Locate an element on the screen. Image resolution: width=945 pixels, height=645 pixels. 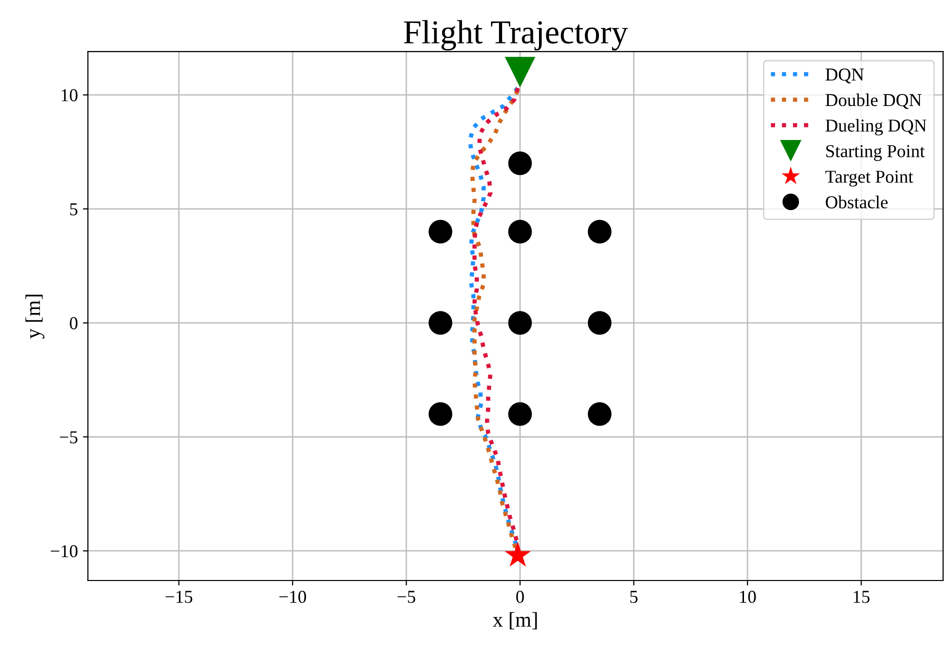
y-axis-title: y [m] is located at coordinates (34, 316).